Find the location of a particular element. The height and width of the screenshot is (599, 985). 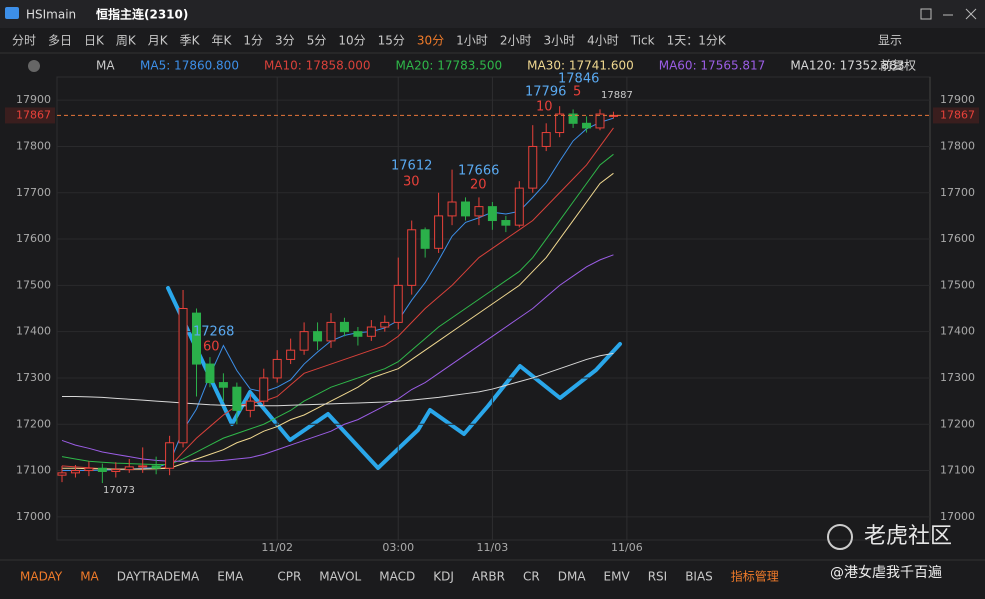

x-tick-label: 03:00 is located at coordinates (398, 547).